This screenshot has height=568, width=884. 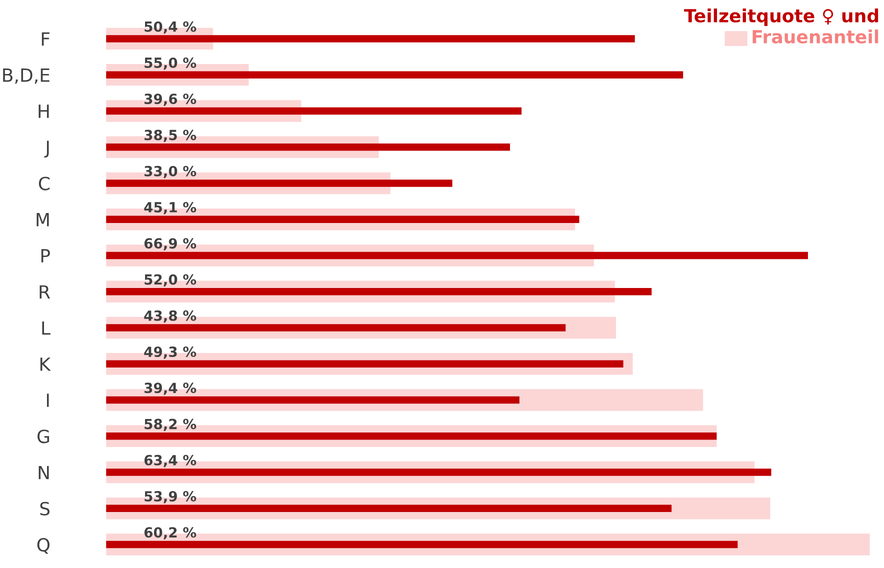 What do you see at coordinates (44, 437) in the screenshot?
I see `y-tick-label: G` at bounding box center [44, 437].